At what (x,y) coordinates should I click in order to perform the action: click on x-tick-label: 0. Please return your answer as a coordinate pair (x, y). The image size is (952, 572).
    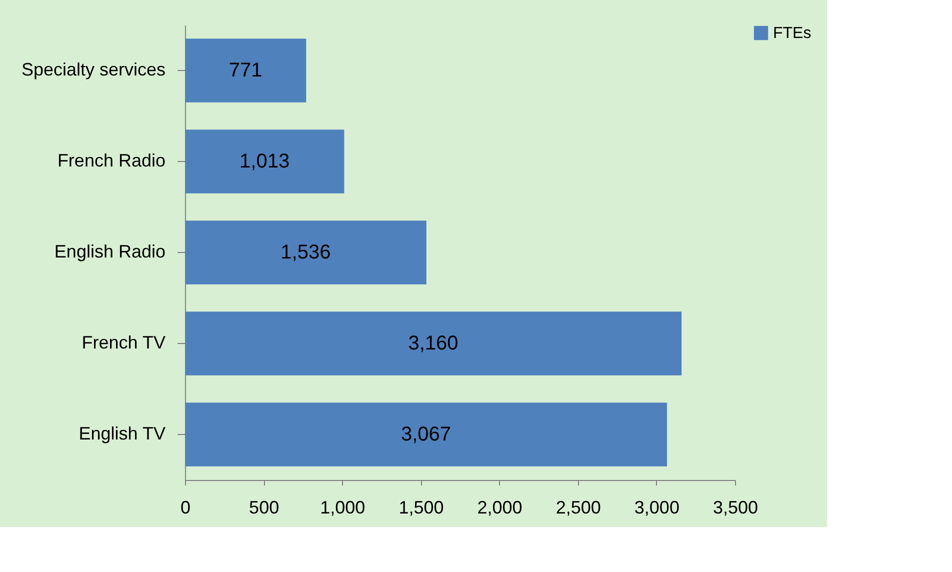
    Looking at the image, I should click on (185, 508).